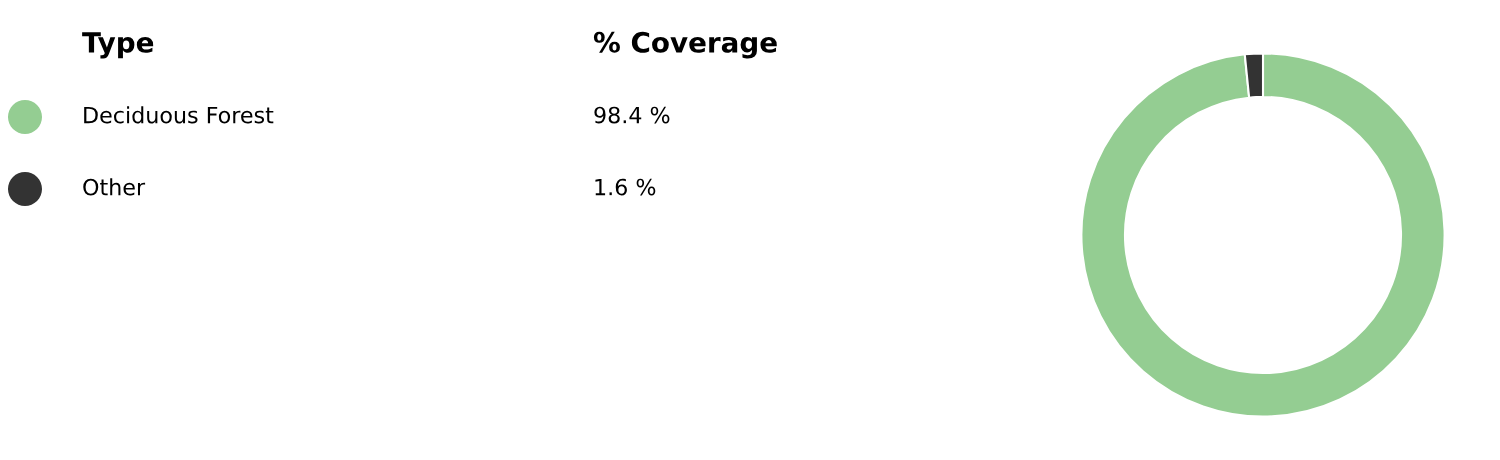  Describe the element at coordinates (625, 187) in the screenshot. I see `data-label: 1.6 %` at that location.